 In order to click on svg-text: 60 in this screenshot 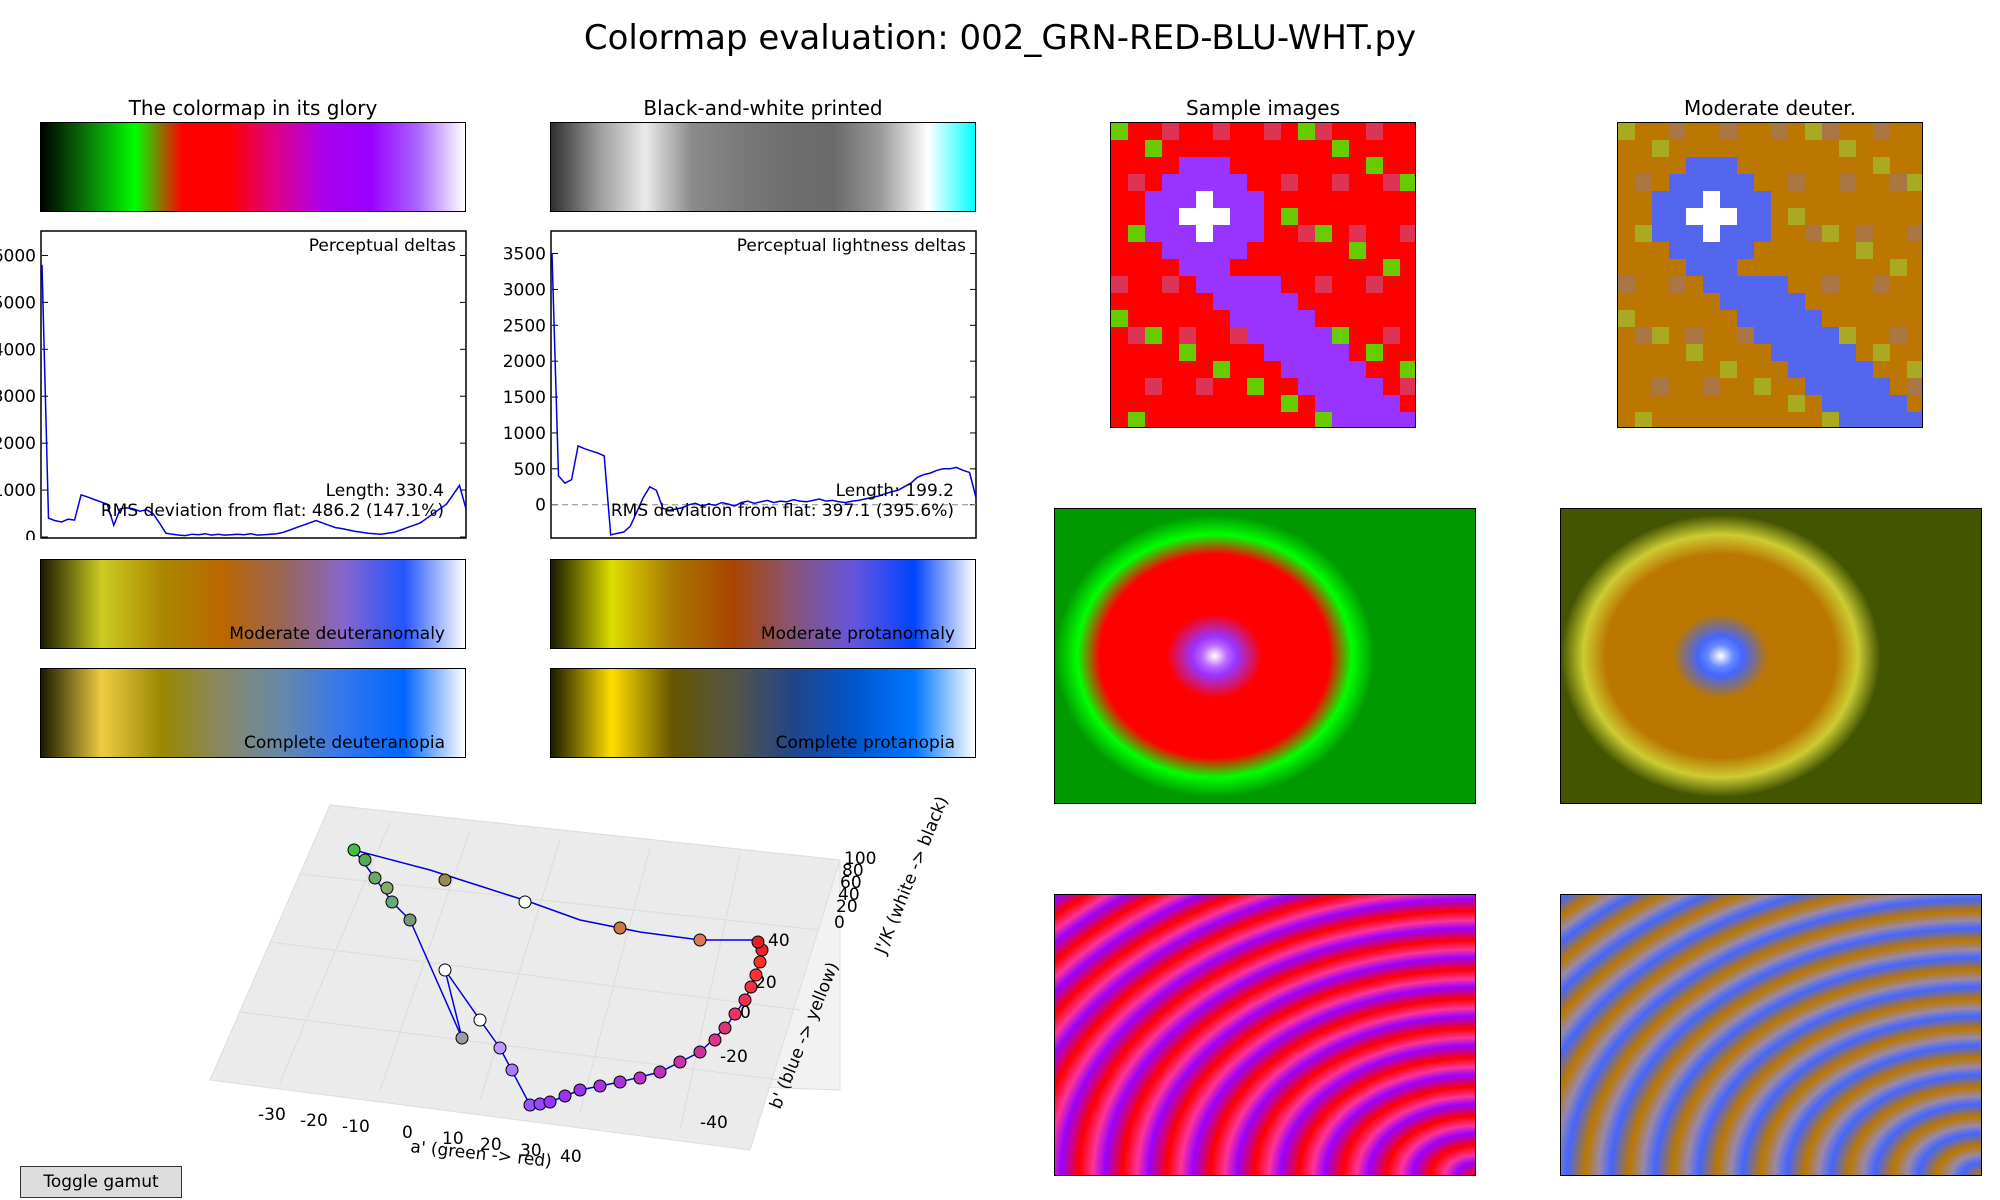, I will do `click(851, 883)`.